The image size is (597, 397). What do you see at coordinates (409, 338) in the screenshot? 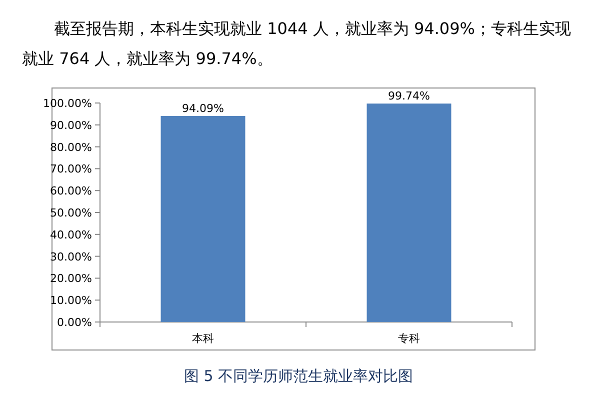
I see `x-tick-label: 专科` at bounding box center [409, 338].